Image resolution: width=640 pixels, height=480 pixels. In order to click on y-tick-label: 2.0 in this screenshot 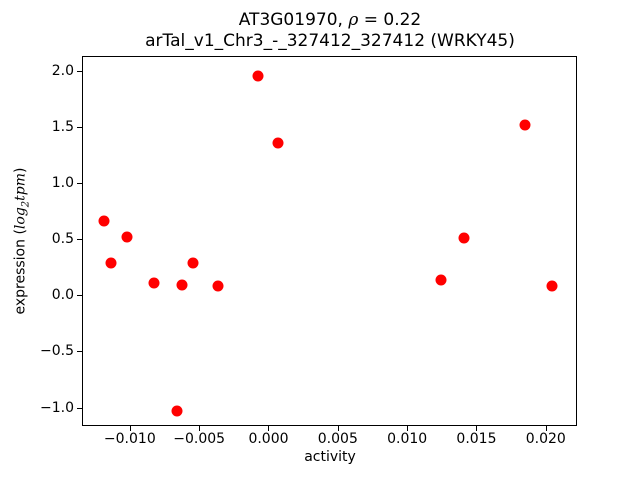, I will do `click(62, 71)`.